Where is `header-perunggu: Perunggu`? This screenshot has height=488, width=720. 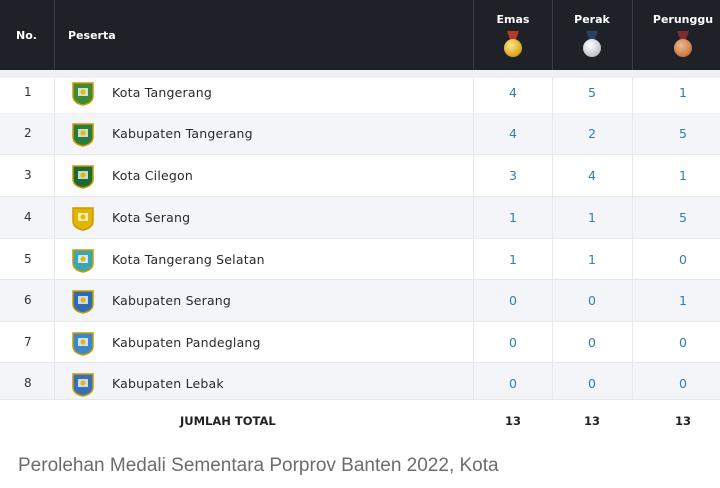
header-perunggu: Perunggu is located at coordinates (681, 35).